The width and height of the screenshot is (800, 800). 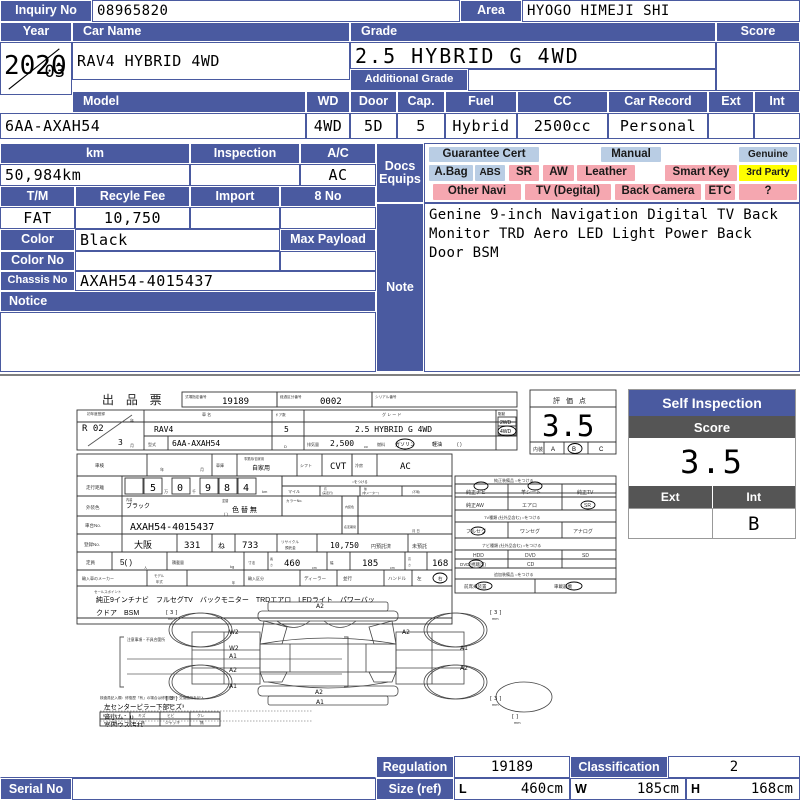 What do you see at coordinates (144, 706) in the screenshot?
I see `svg-text: 左センターピラー下部ヒズ³` at bounding box center [144, 706].